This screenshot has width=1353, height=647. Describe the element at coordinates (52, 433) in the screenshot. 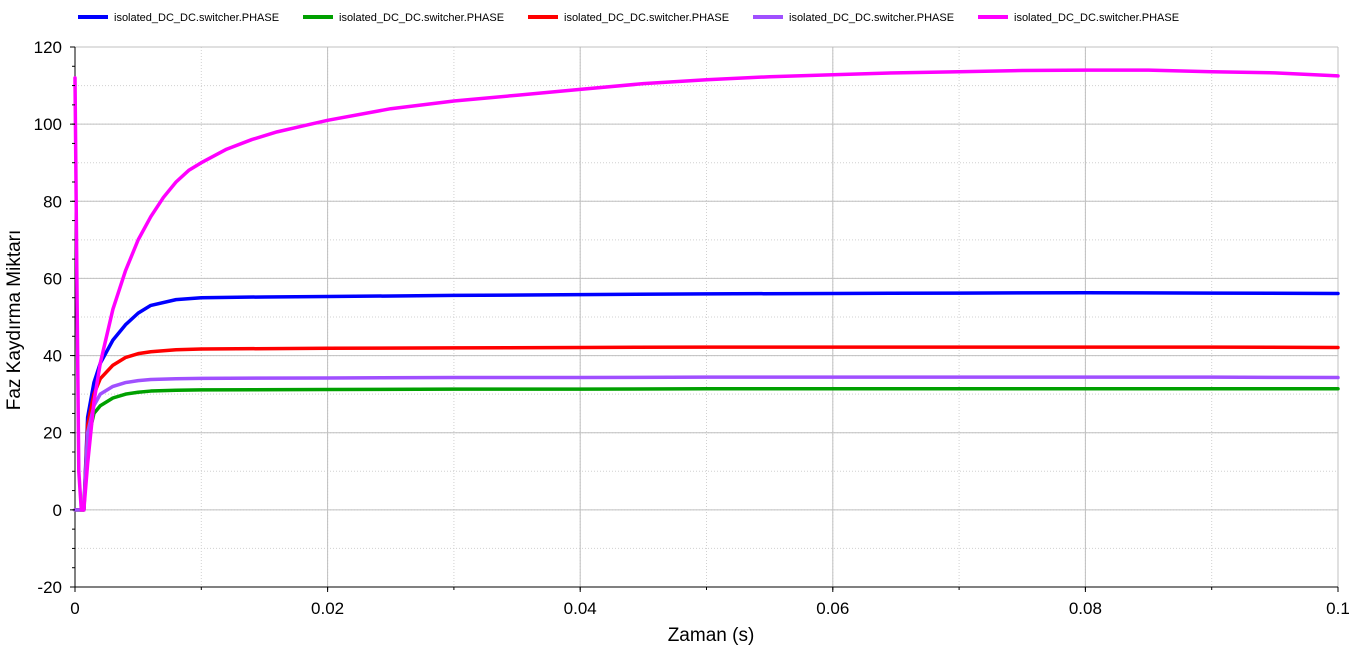

I see `y-tick-label: 20` at that location.